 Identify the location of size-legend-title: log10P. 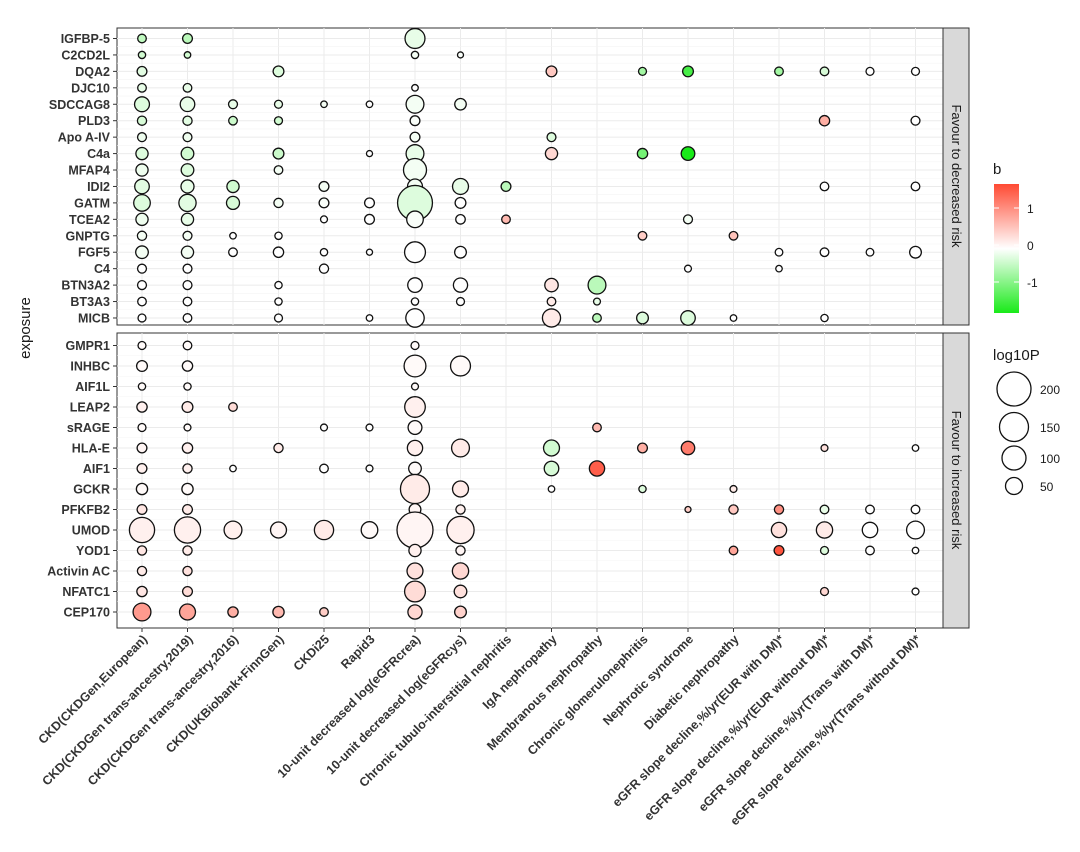
(1016, 355).